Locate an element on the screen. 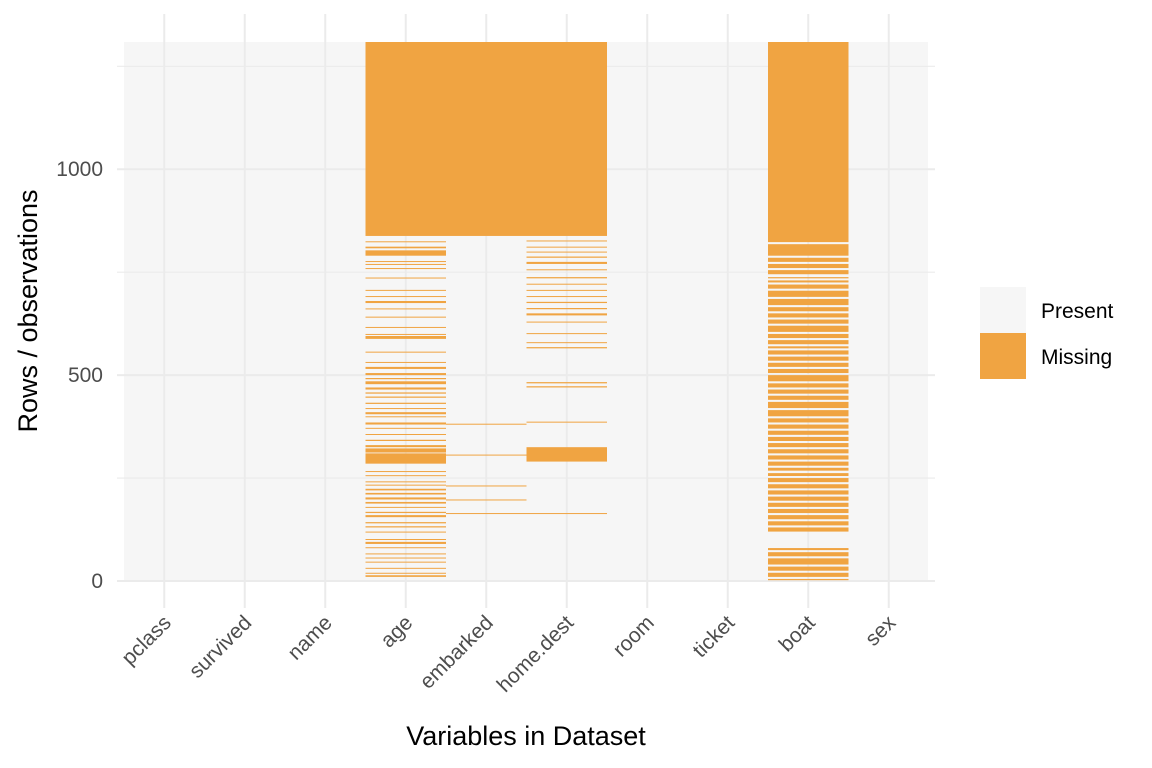 The width and height of the screenshot is (1152, 768). y-axis-title: Rows / observations is located at coordinates (28, 310).